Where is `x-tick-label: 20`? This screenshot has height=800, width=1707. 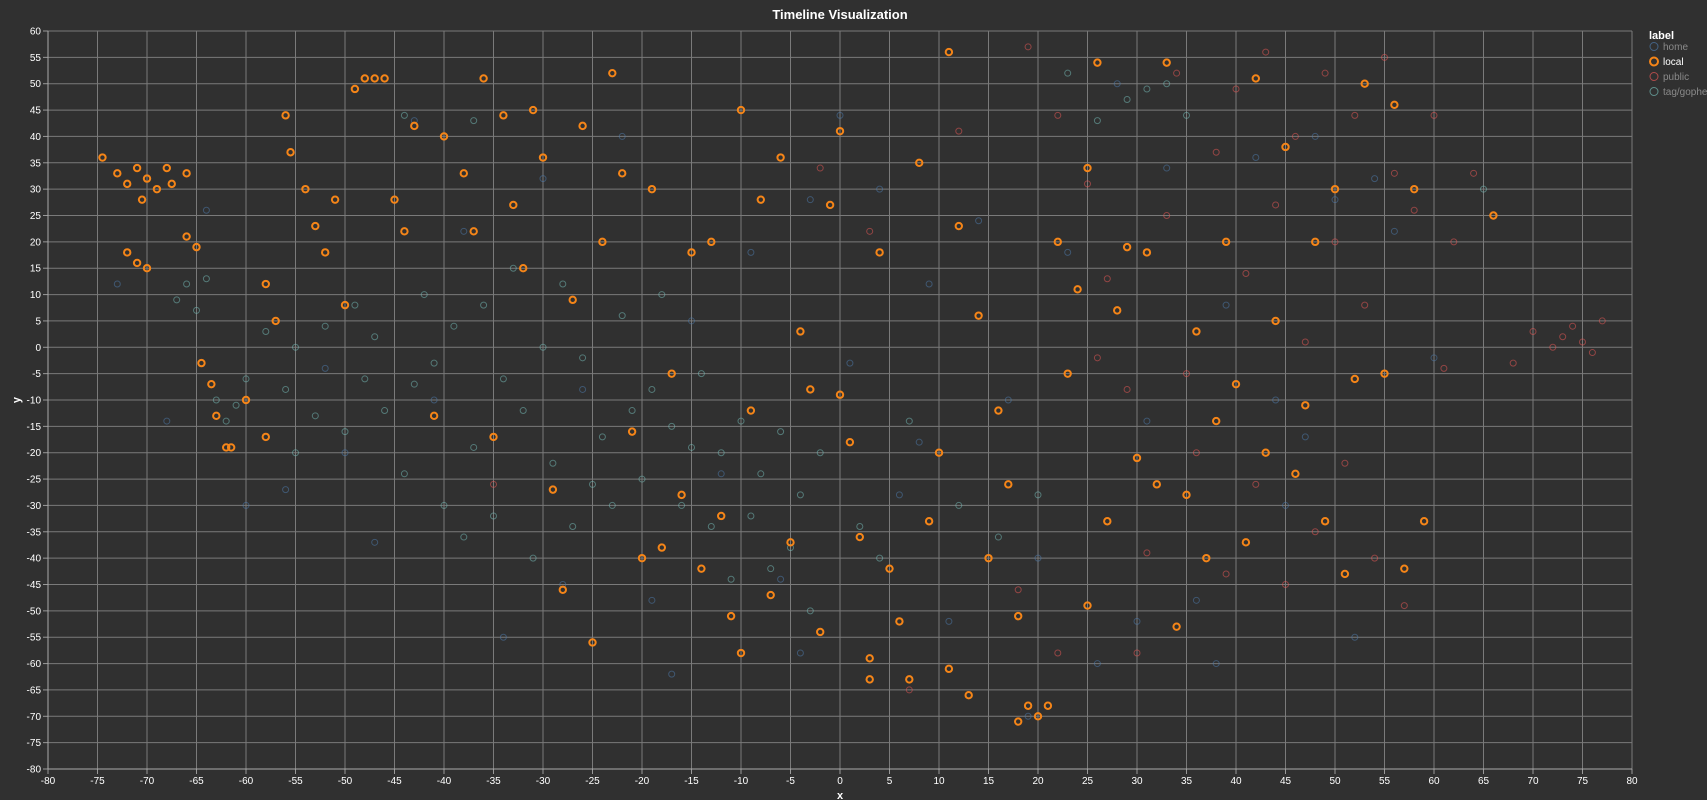
x-tick-label: 20 is located at coordinates (1038, 781).